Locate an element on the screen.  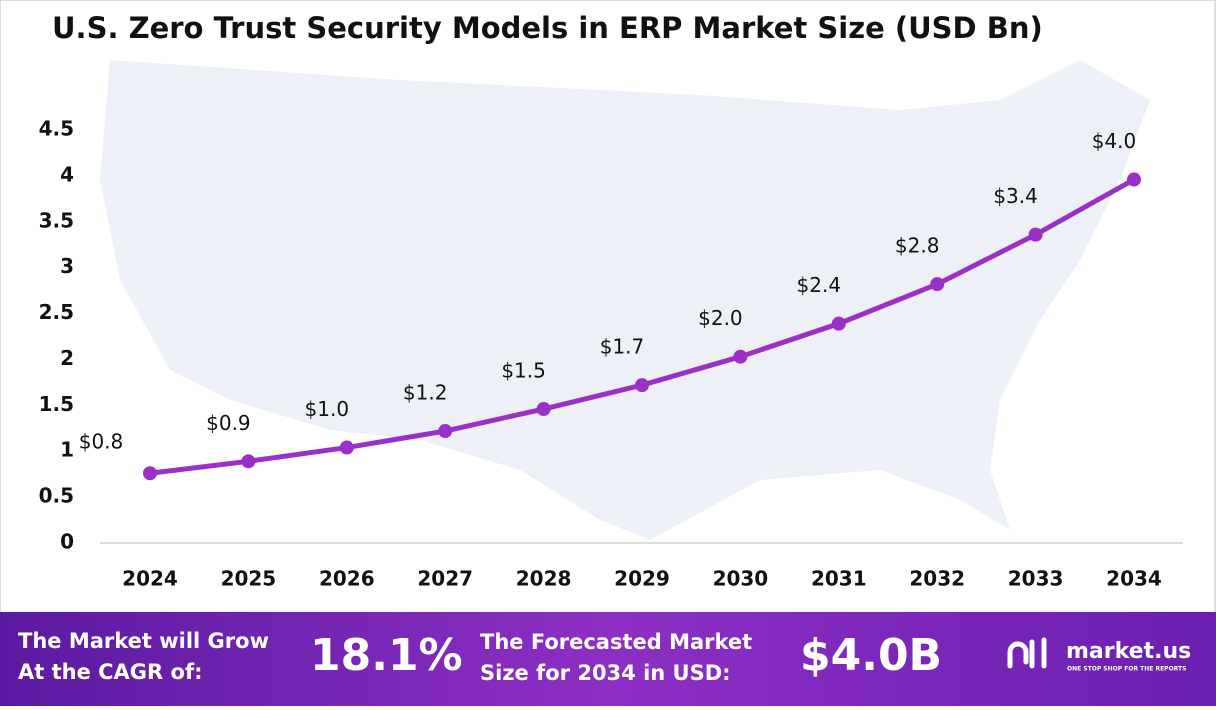
brand: market.us is located at coordinates (1128, 651).